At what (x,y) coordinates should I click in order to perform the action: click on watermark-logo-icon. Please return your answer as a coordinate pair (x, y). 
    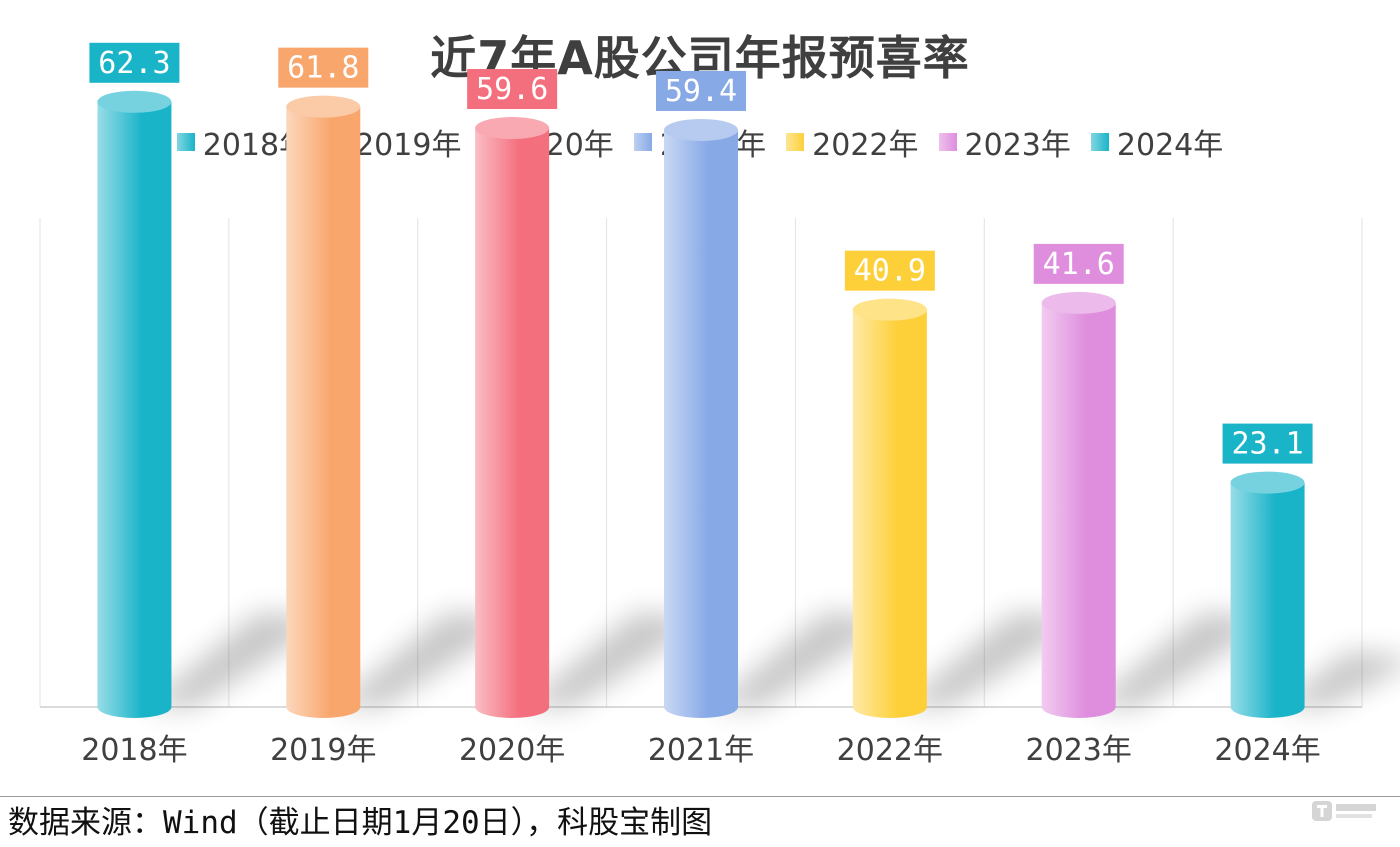
    Looking at the image, I should click on (1344, 811).